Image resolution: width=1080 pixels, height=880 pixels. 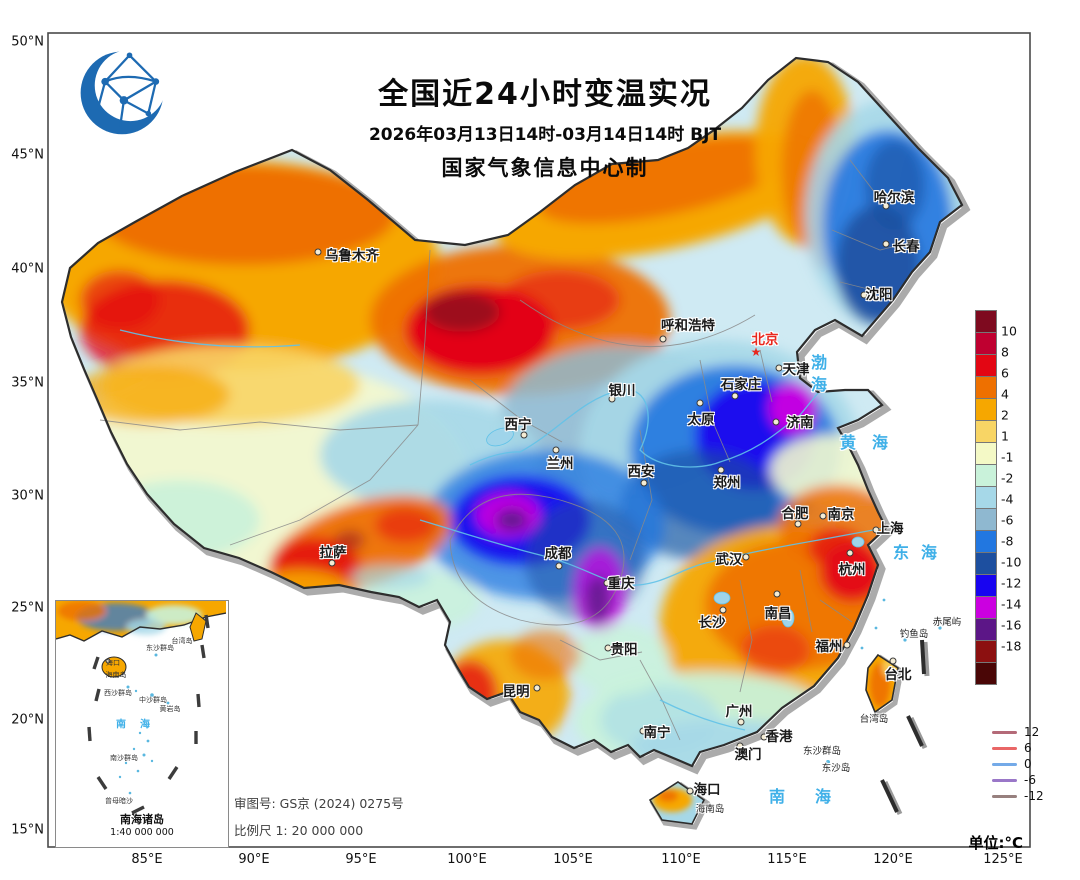 I want to click on scale-note: 比例尺 1: 20 000 000, so click(x=299, y=830).